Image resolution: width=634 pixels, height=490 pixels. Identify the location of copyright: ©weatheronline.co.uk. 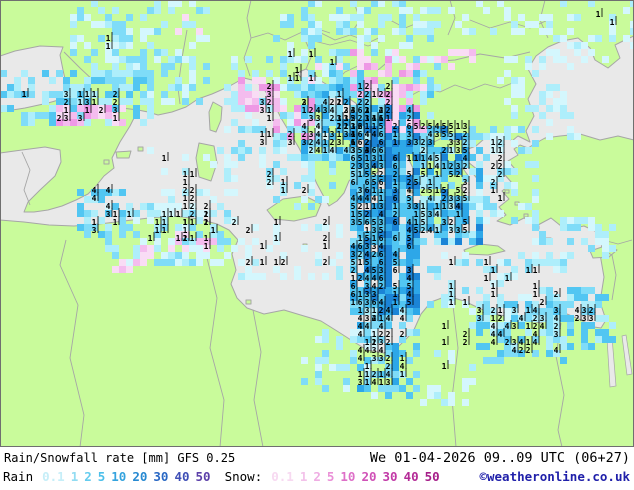
(554, 476).